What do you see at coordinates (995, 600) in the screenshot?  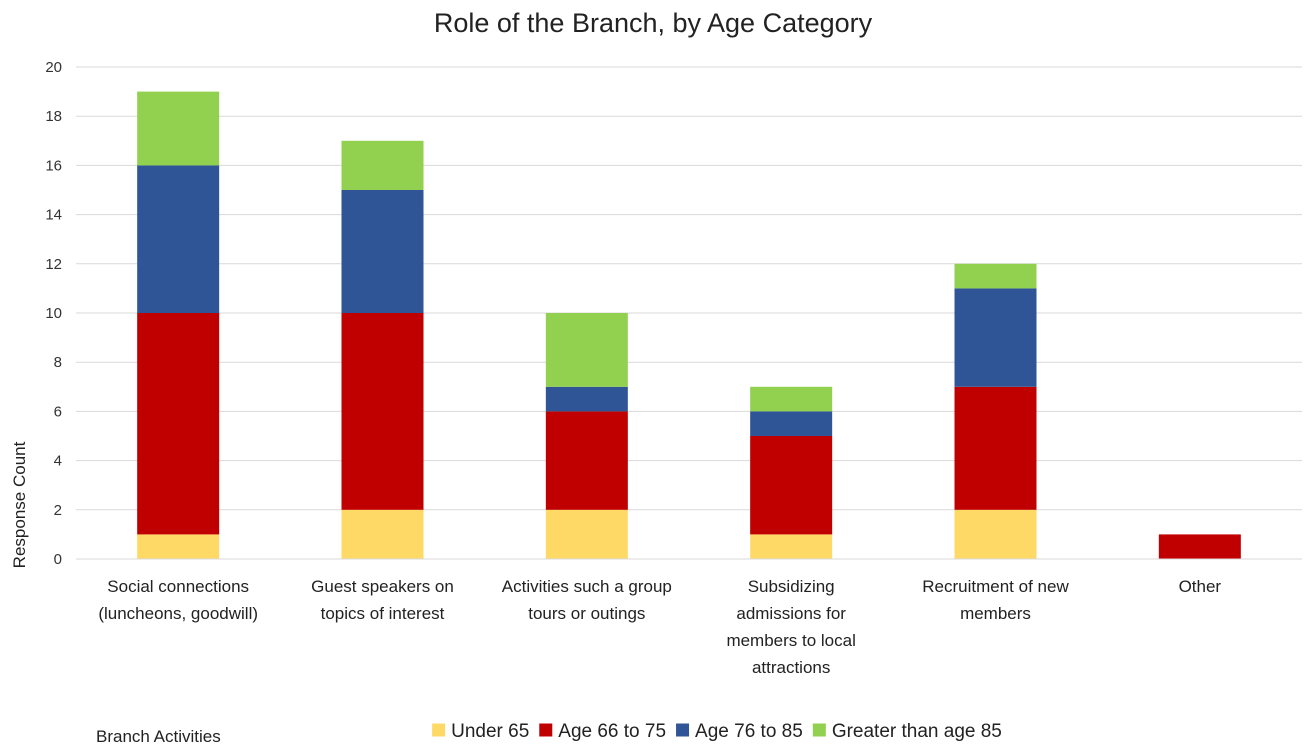 I see `x-category-label: Recruitment of new members` at bounding box center [995, 600].